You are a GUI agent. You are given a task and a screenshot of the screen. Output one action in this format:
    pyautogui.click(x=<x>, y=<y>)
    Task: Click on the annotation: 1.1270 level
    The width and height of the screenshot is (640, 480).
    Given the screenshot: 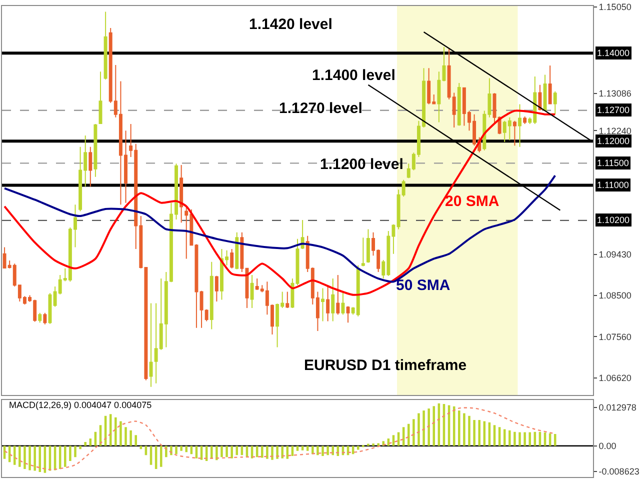 What is the action you would take?
    pyautogui.click(x=320, y=108)
    